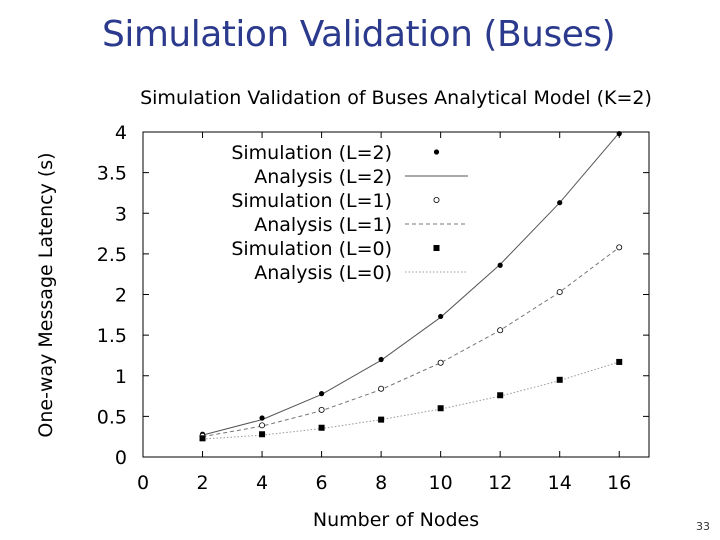  Describe the element at coordinates (322, 483) in the screenshot. I see `x-tick-label: 6` at that location.